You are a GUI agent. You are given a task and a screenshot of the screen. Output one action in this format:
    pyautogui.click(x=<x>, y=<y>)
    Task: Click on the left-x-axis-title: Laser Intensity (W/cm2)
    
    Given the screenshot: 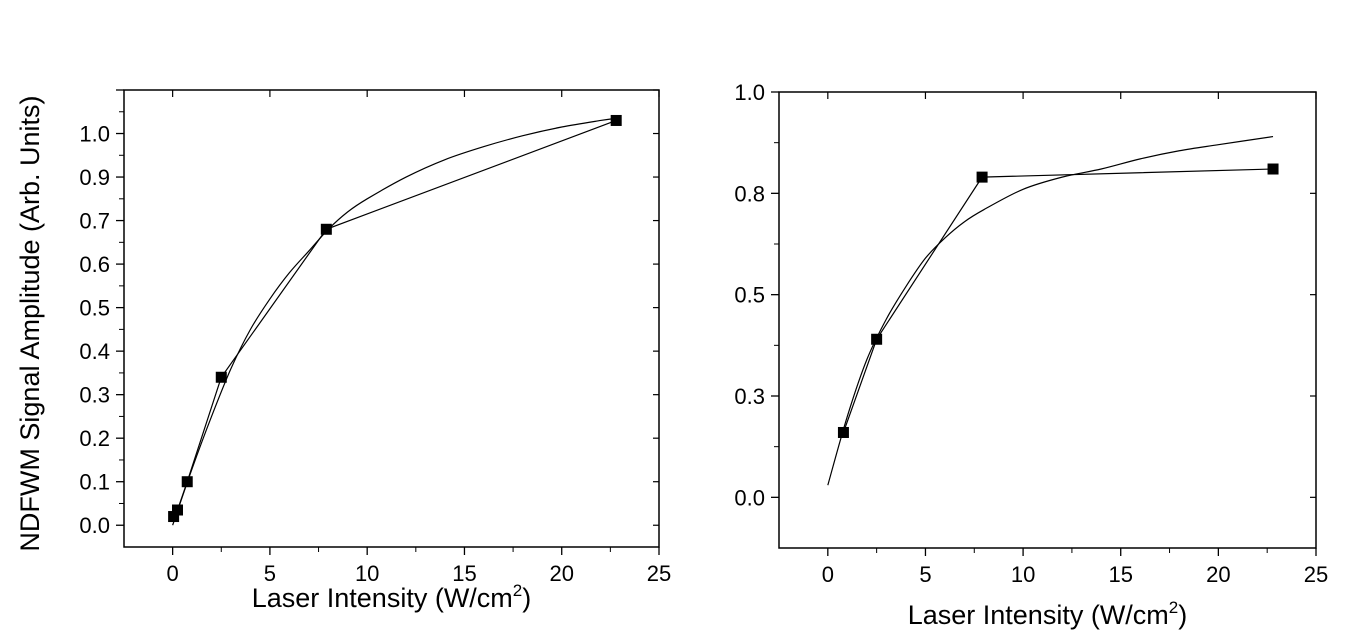 What is the action you would take?
    pyautogui.click(x=392, y=597)
    